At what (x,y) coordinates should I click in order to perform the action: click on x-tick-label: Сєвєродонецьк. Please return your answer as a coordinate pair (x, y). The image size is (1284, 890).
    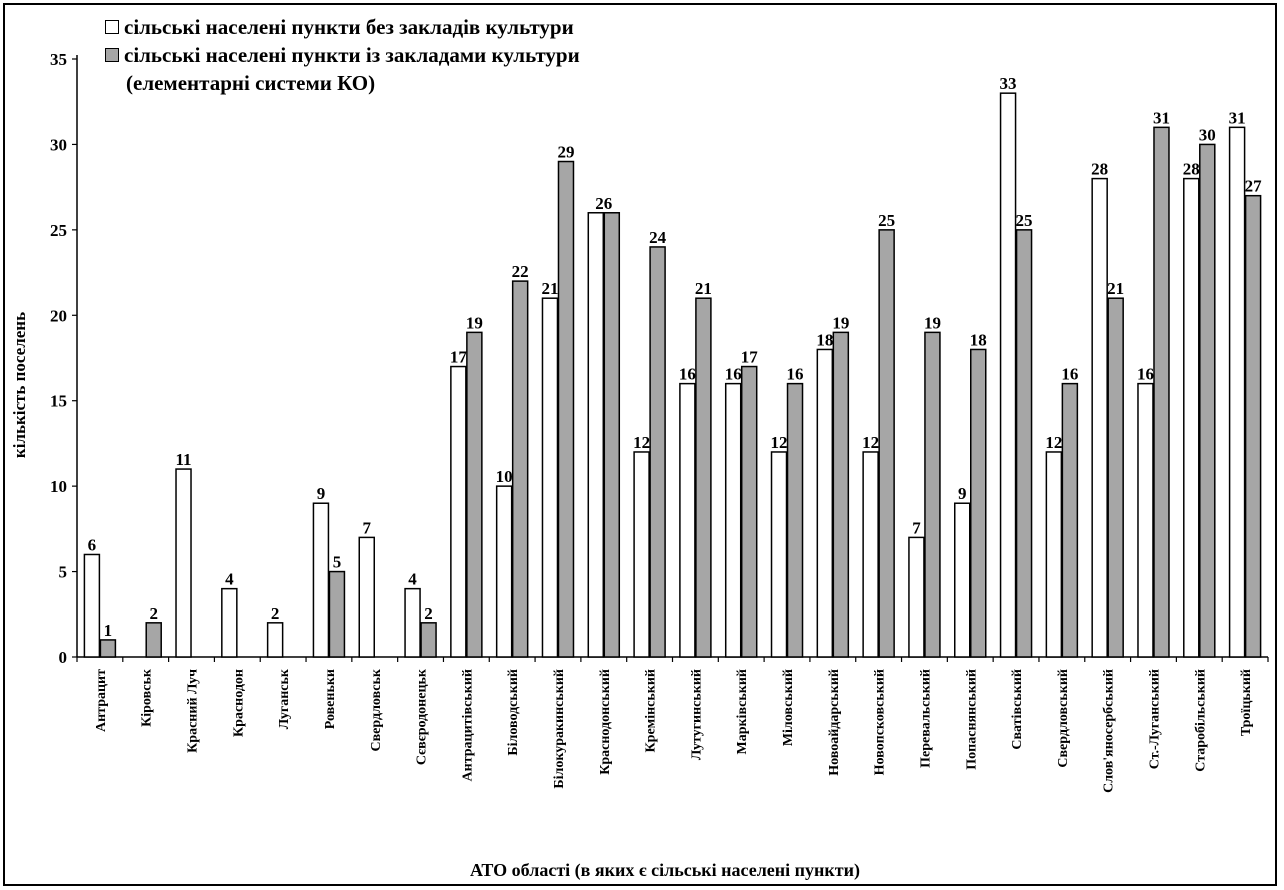
    Looking at the image, I should click on (422, 716).